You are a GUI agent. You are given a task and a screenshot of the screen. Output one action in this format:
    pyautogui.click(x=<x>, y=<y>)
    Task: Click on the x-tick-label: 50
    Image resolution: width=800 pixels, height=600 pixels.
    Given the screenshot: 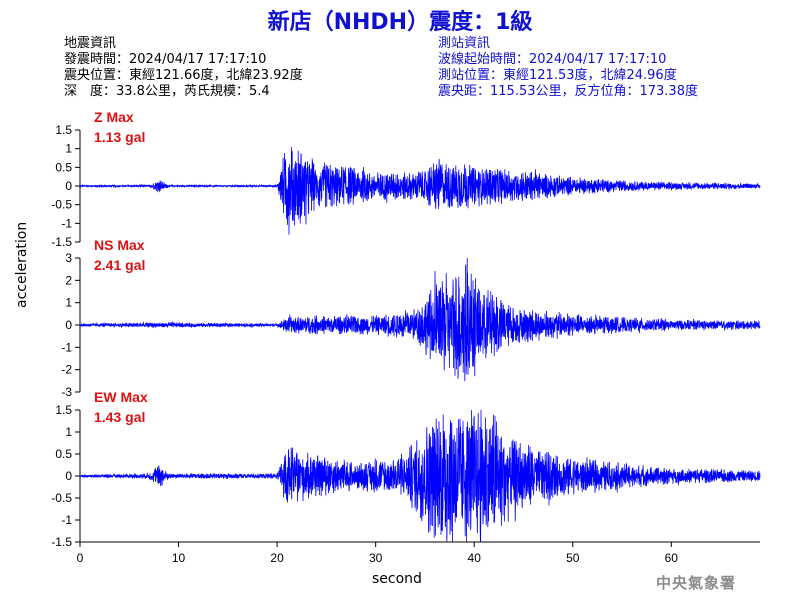 What is the action you would take?
    pyautogui.click(x=573, y=558)
    